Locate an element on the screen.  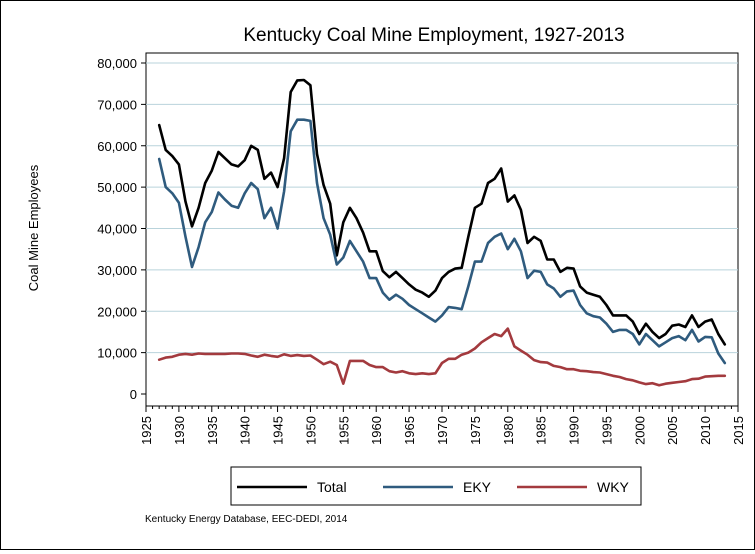
x-tick-label: 2010 is located at coordinates (705, 430).